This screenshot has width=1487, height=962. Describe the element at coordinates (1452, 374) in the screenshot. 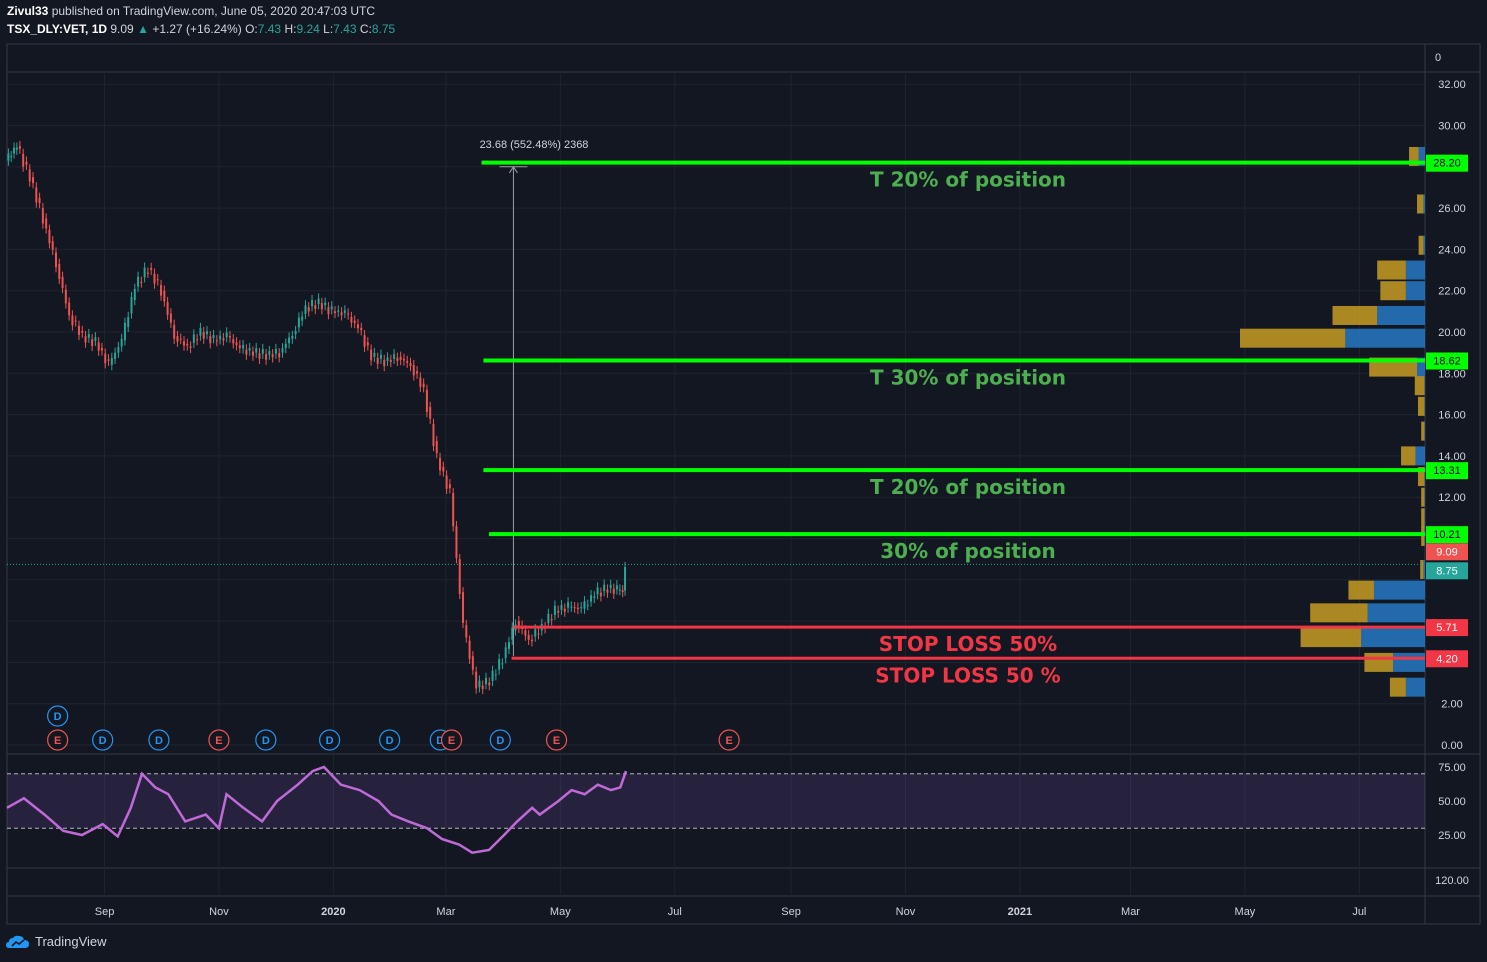

I see `price-axis-label: 18.00` at that location.